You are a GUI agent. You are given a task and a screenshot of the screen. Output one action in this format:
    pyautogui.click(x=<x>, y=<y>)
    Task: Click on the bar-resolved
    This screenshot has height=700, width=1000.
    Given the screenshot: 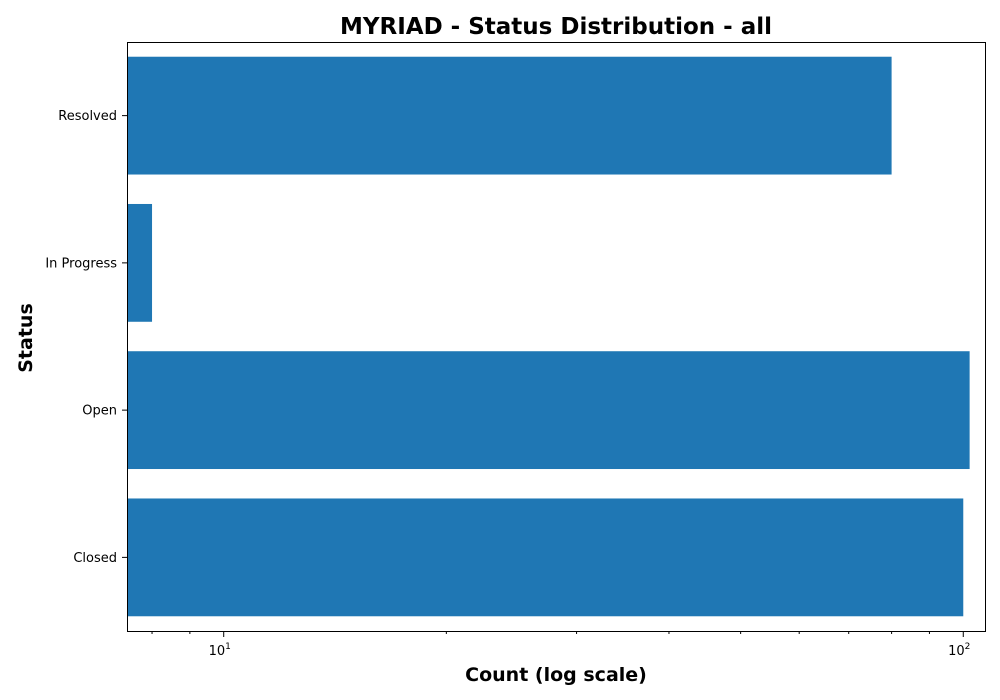 What is the action you would take?
    pyautogui.click(x=509, y=115)
    